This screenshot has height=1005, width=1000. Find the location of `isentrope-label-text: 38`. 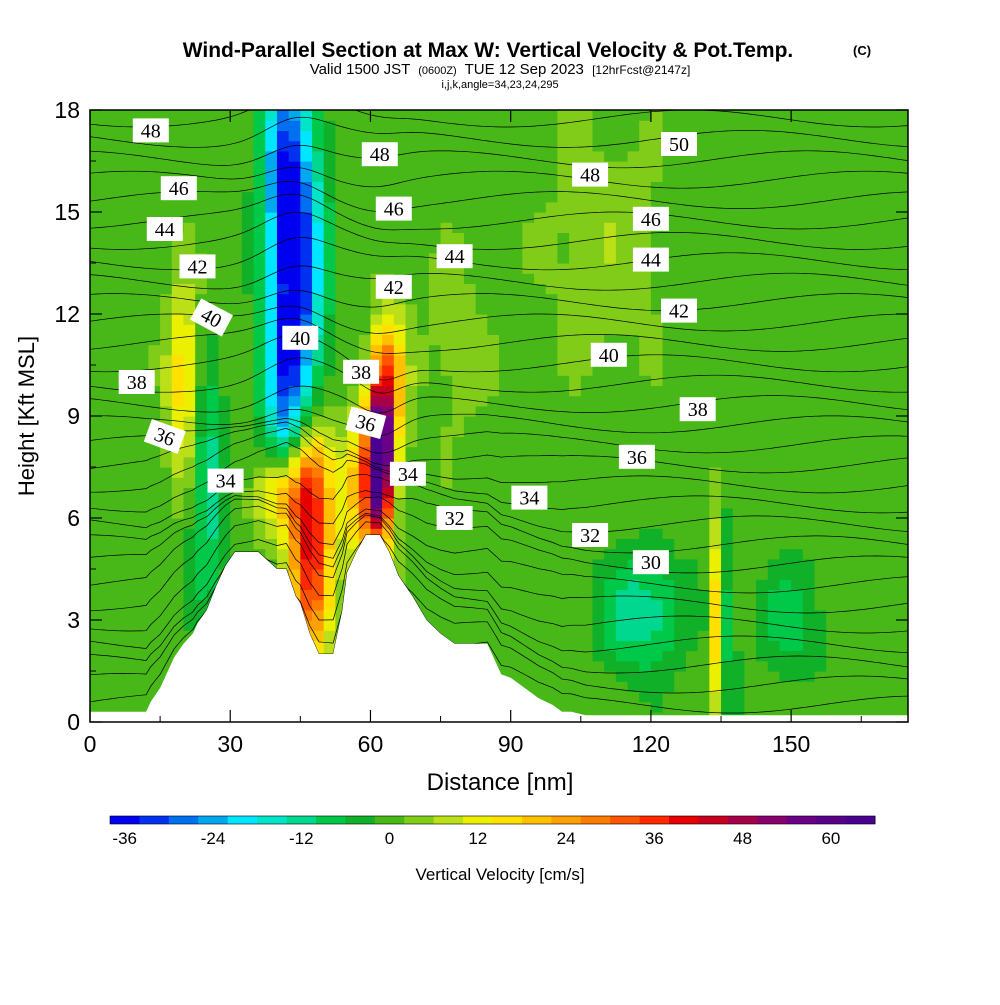

isentrope-label-text: 38 is located at coordinates (361, 373).